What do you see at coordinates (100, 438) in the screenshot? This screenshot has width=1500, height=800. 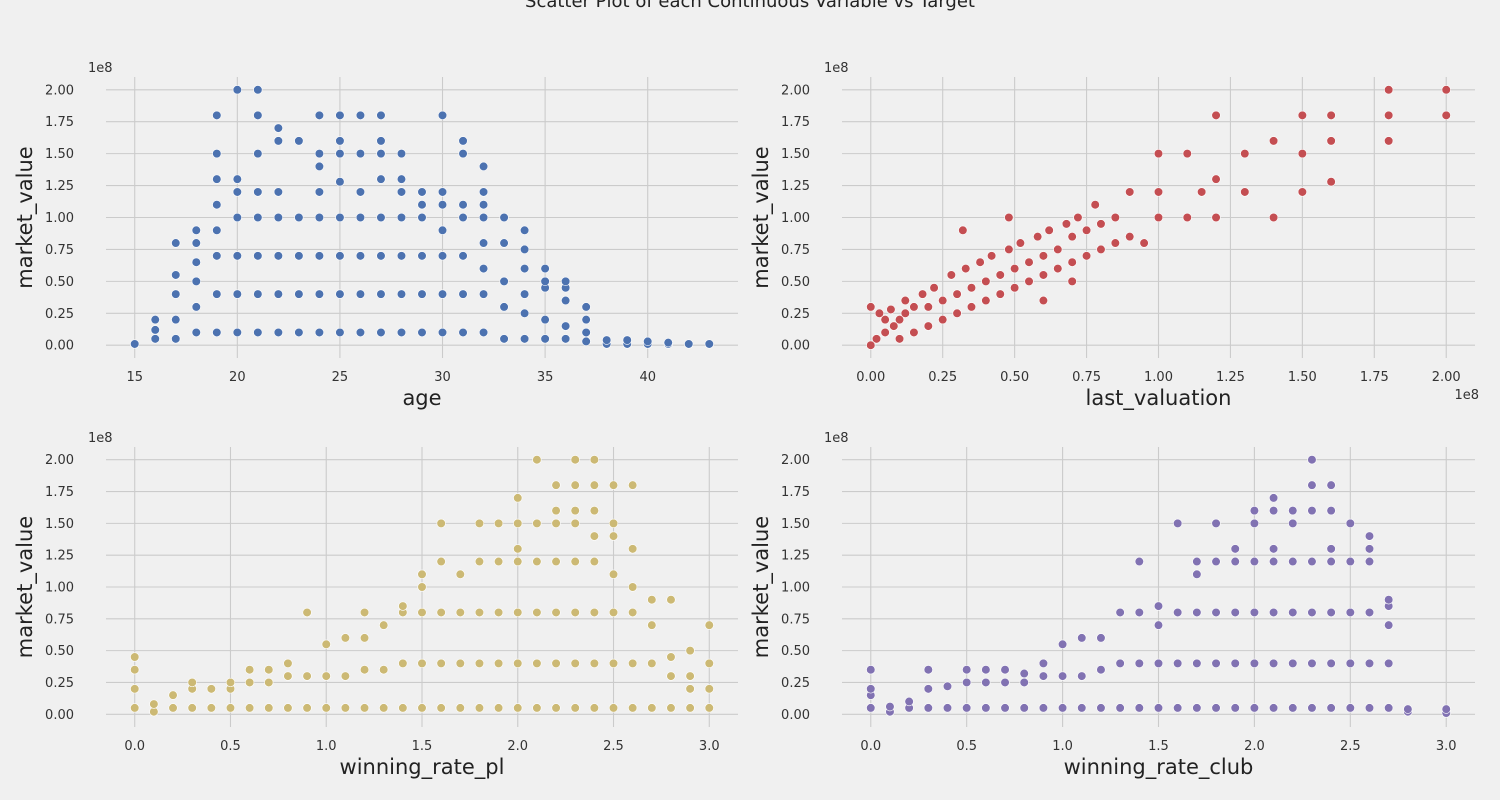 I see `y-exponent-label: 1e8` at bounding box center [100, 438].